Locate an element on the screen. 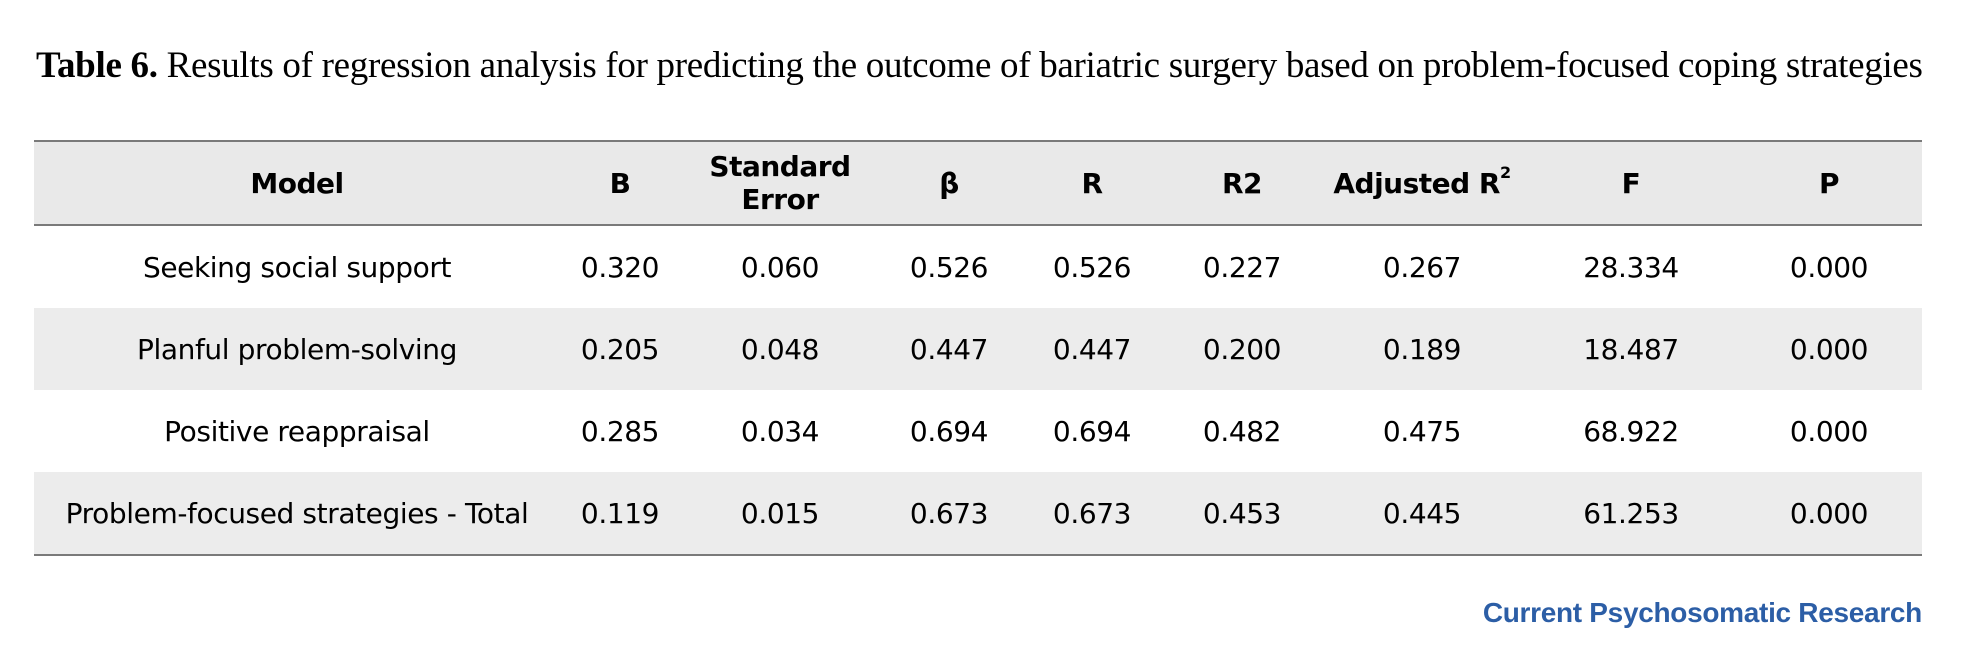 This screenshot has width=1962, height=654. cell-r: 0.447 is located at coordinates (1092, 349).